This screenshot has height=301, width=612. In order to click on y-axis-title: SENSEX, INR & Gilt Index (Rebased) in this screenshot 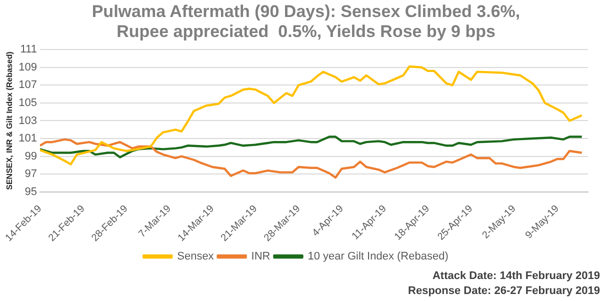, I will do `click(9, 120)`.